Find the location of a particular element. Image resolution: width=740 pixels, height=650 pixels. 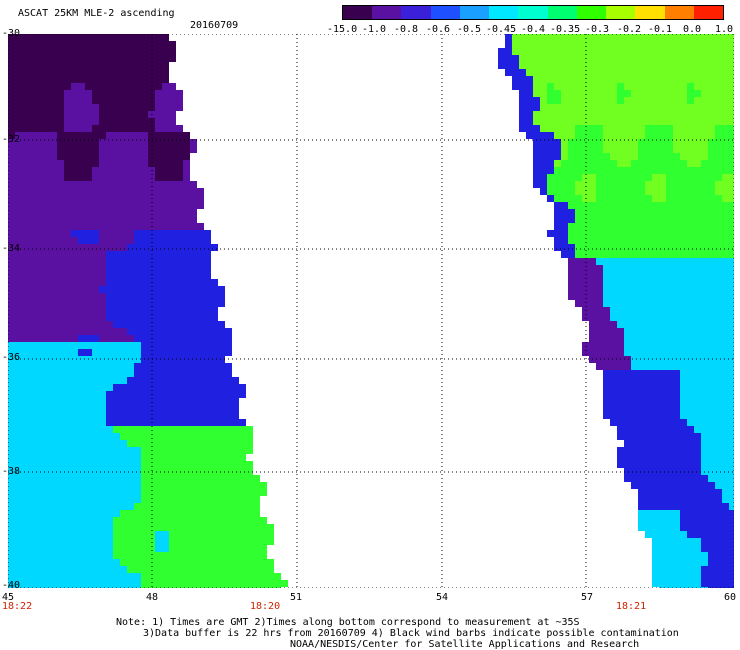

colorbar-segment is located at coordinates (562, 12).